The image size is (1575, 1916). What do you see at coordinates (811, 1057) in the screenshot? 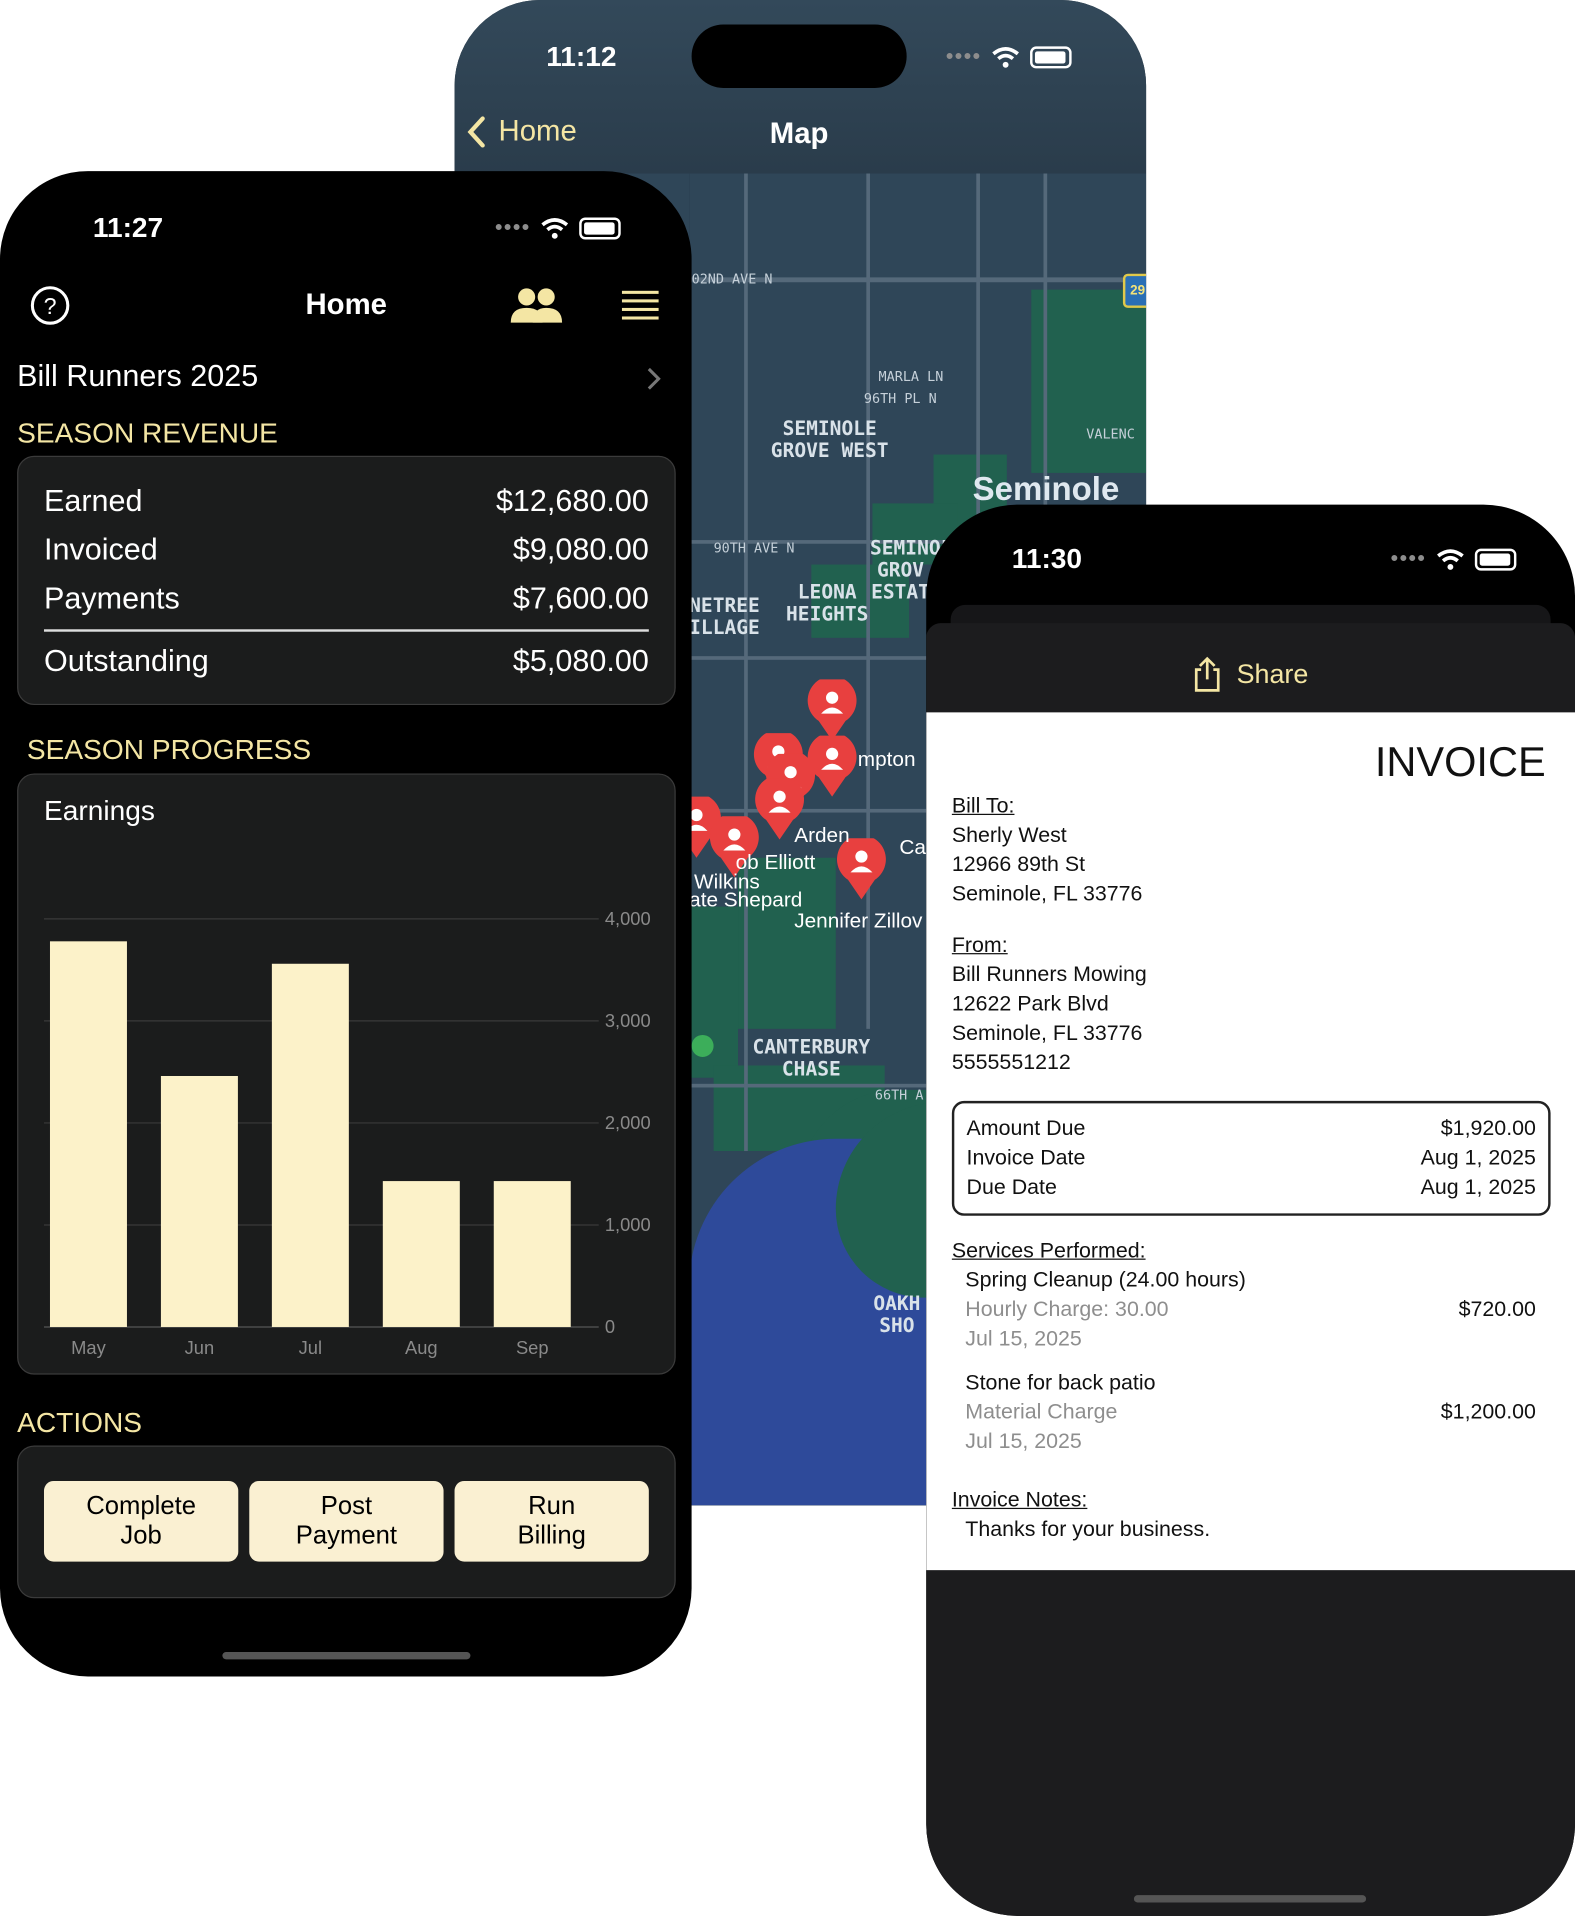
I see `neighborhood-label: CANTERBURY CHASE` at bounding box center [811, 1057].